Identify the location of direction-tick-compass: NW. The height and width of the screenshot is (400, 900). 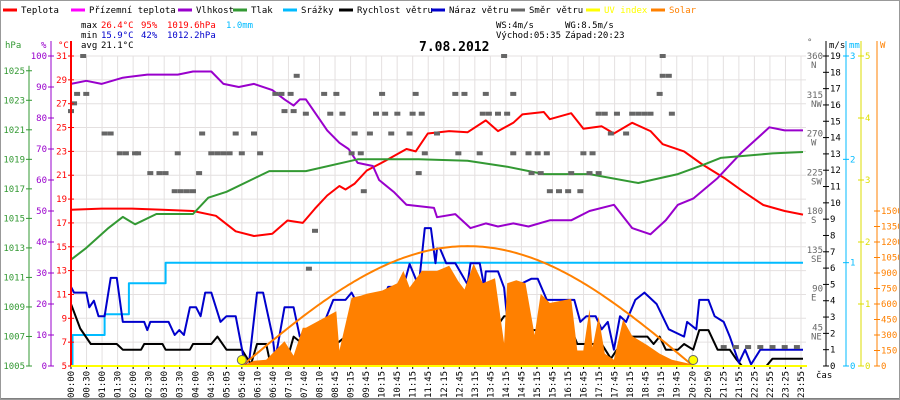
(816, 105).